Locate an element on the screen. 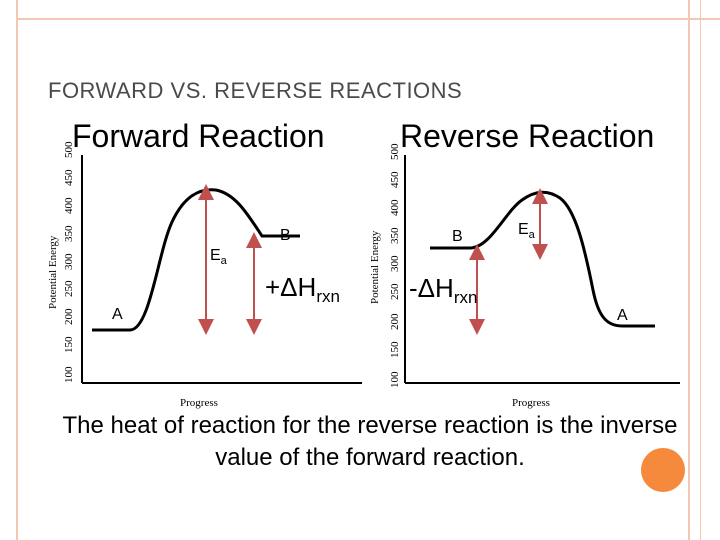 Image resolution: width=720 pixels, height=540 pixels. forward-energy-curve is located at coordinates (196, 260).